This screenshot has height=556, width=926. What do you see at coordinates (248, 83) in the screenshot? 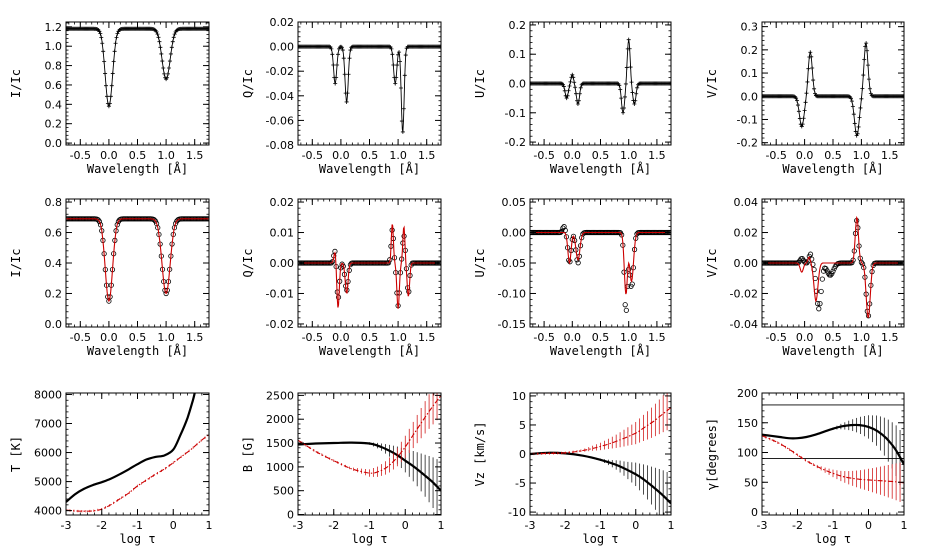
I see `y-axis-label: Q/Ic` at bounding box center [248, 83].